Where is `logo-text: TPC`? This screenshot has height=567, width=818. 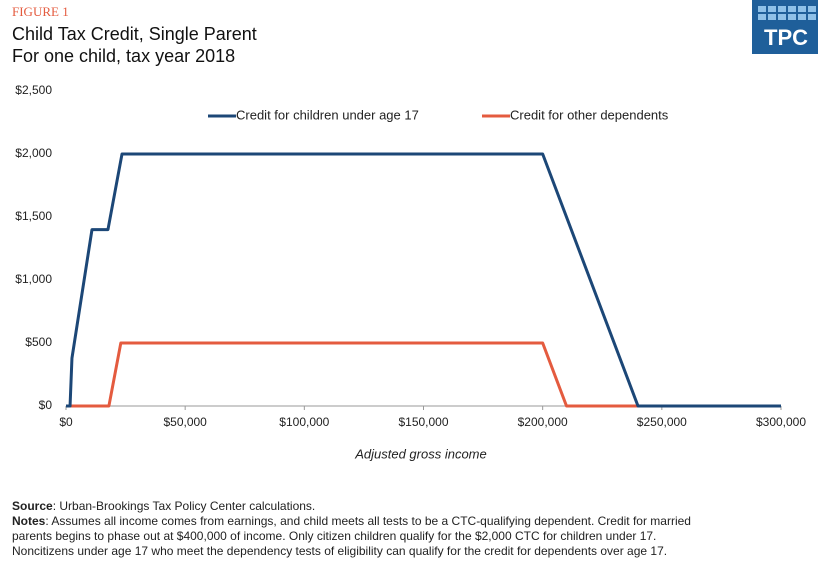 logo-text: TPC is located at coordinates (786, 37).